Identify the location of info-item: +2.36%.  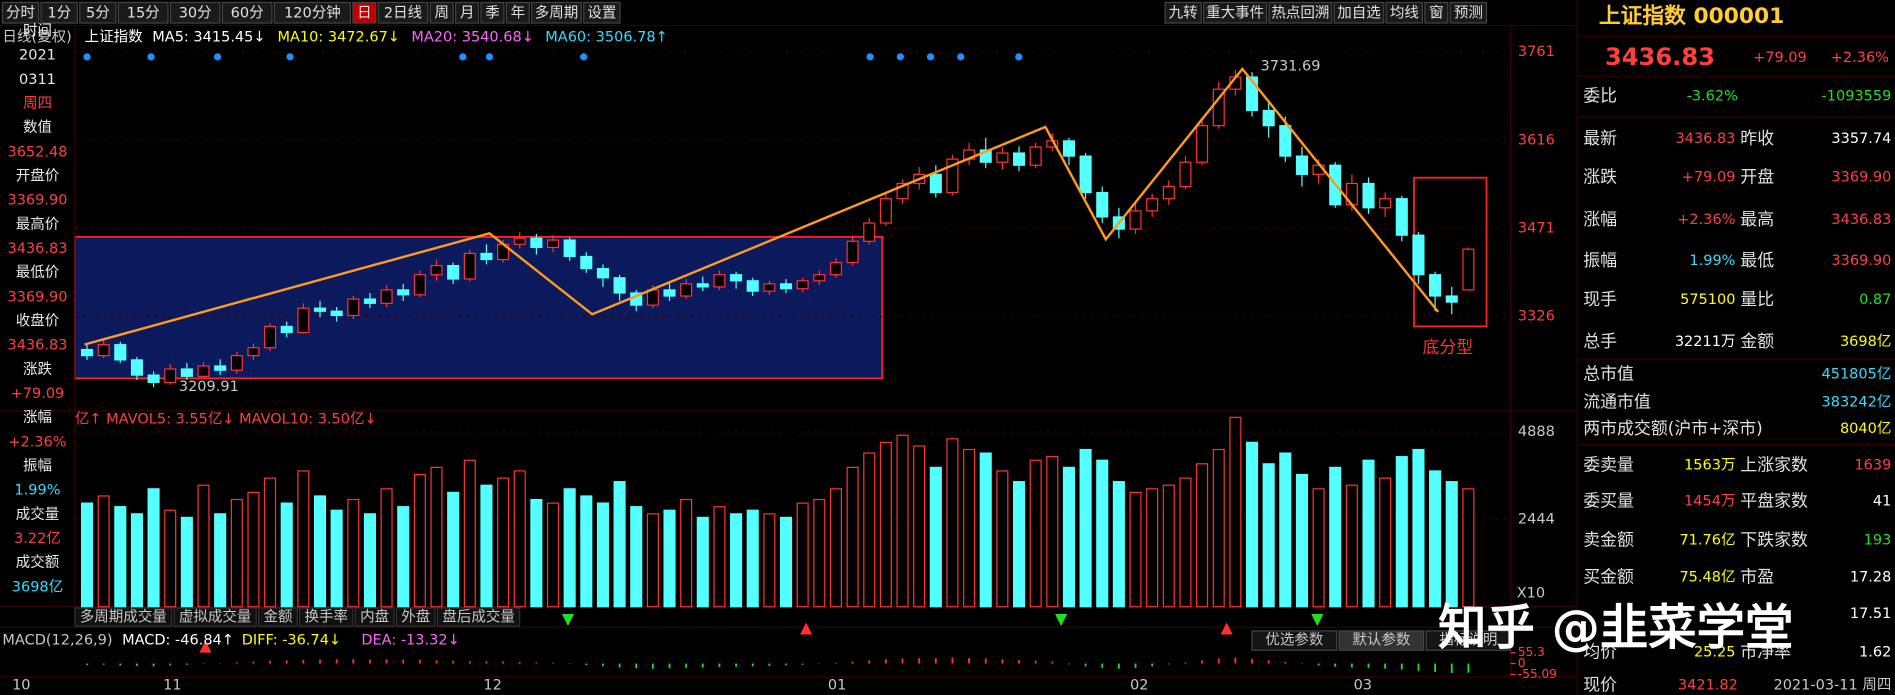
(37, 442).